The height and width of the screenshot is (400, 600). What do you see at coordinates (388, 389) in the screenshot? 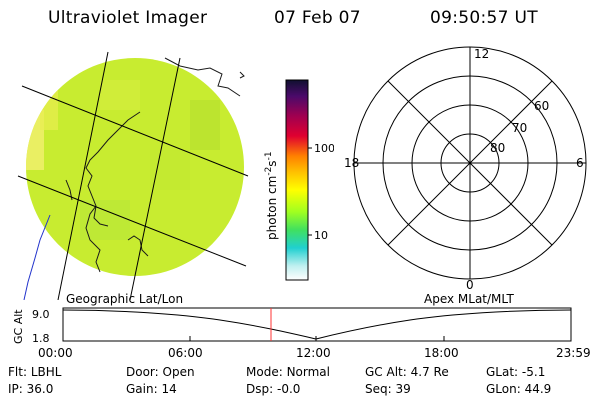
I see `info-seq: Seq: 39` at bounding box center [388, 389].